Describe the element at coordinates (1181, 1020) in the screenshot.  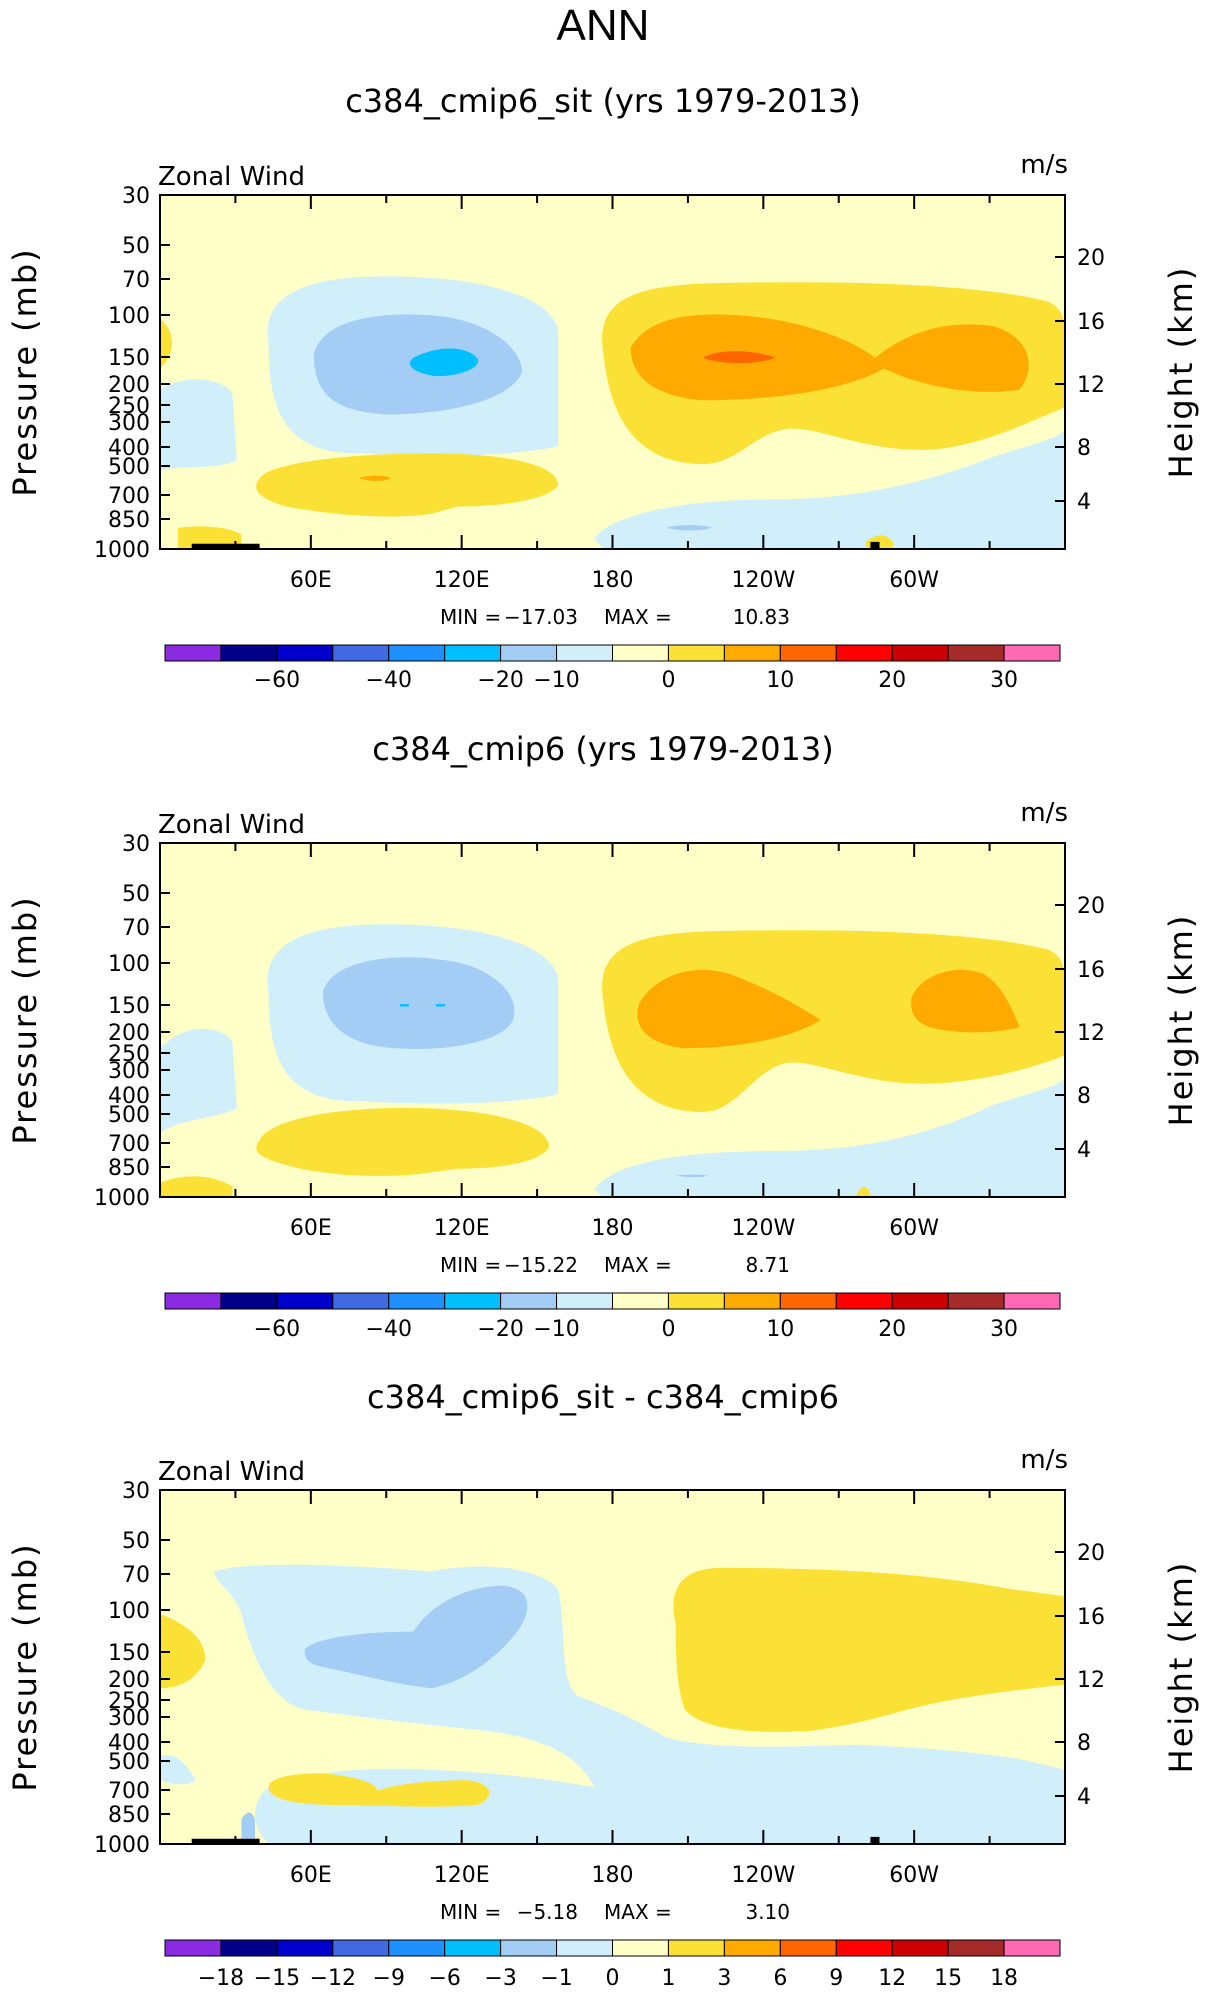
I see `y2-axis-label: Height (km)` at that location.